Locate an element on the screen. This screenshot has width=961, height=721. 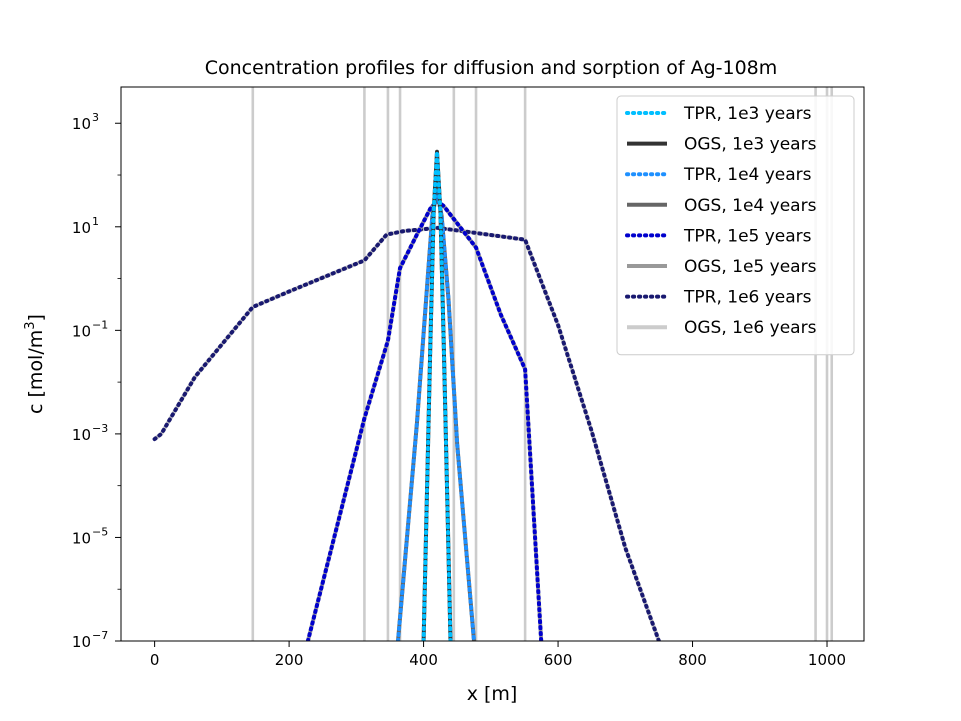
x-tick-label-3: 600 is located at coordinates (558, 660).